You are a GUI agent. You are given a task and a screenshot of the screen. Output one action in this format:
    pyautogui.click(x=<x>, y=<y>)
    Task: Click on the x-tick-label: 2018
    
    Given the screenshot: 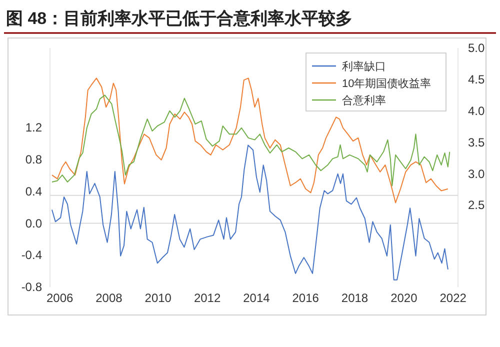 What is the action you would take?
    pyautogui.click(x=354, y=298)
    